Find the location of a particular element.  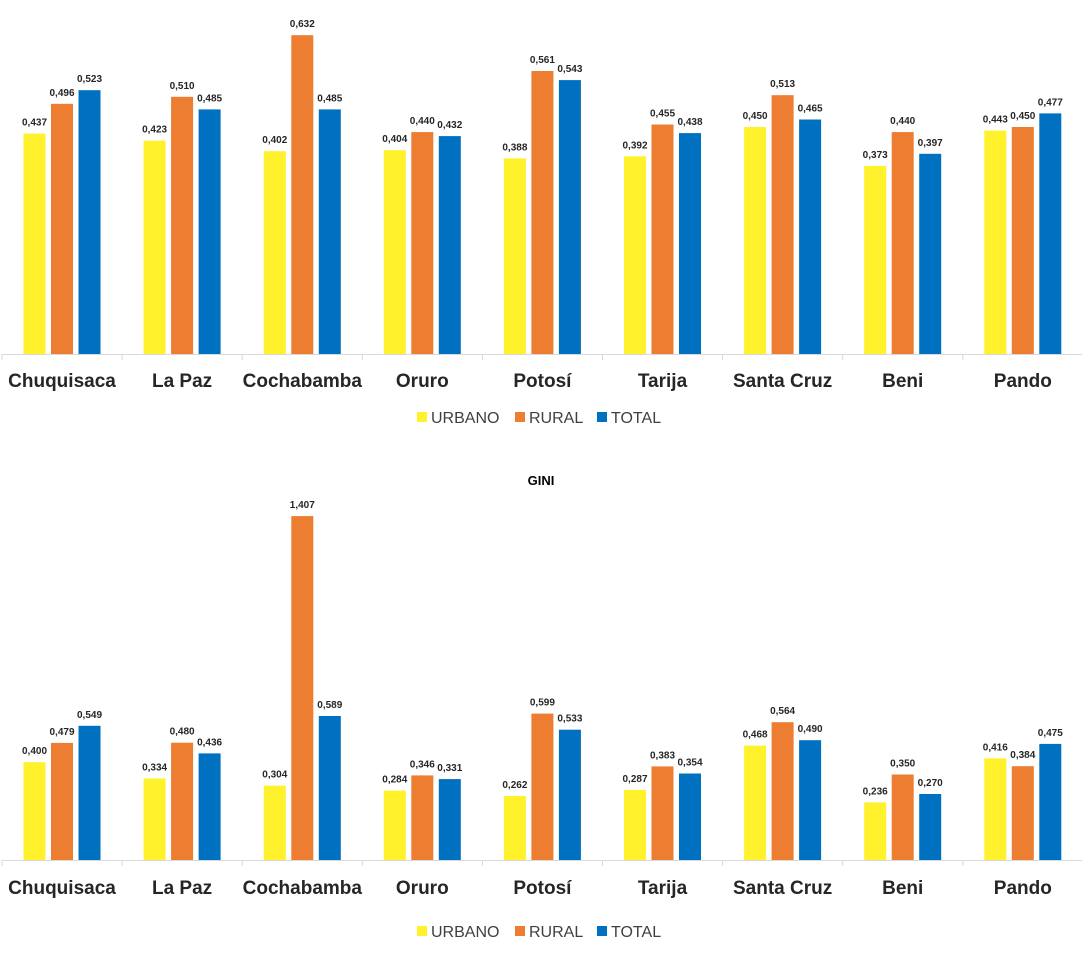

data-label-urbano-2: 0,334 is located at coordinates (154, 767).